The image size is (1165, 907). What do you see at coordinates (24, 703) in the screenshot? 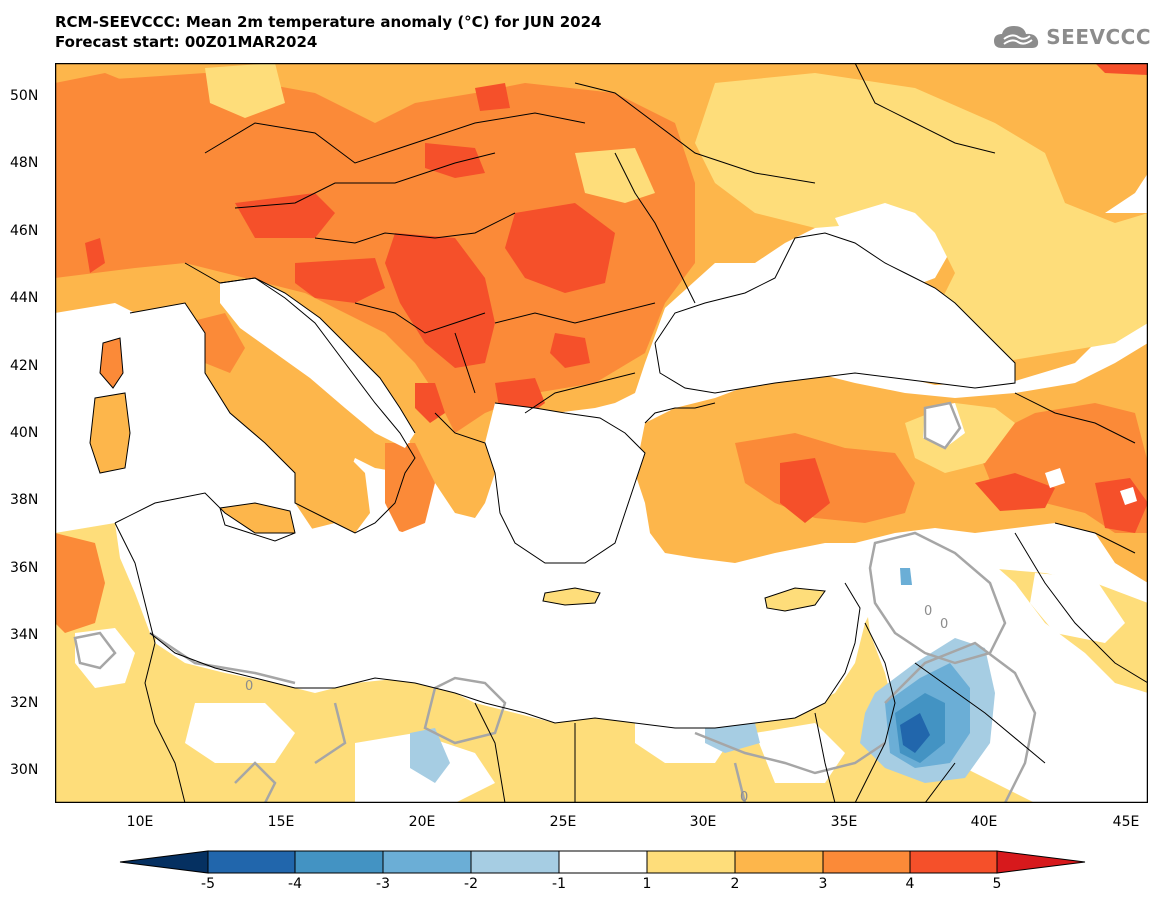
I see `lat-label-32n: 32N` at bounding box center [24, 703].